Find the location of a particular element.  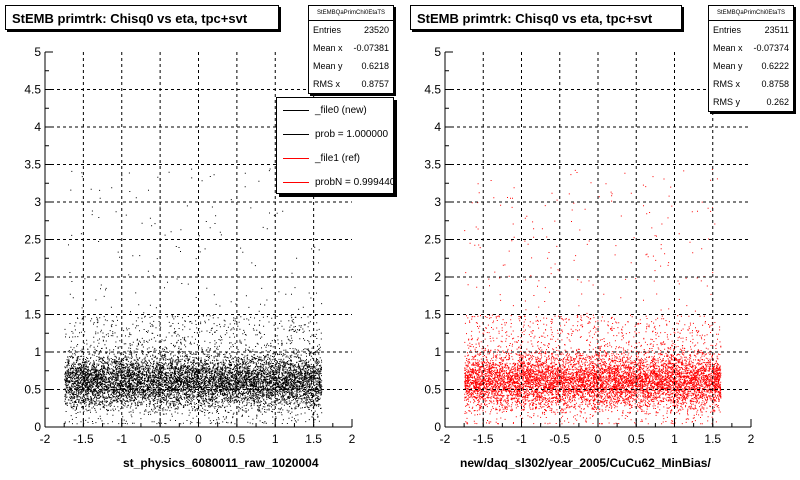

legend-entry: probN = 0.999440 is located at coordinates (335, 181).